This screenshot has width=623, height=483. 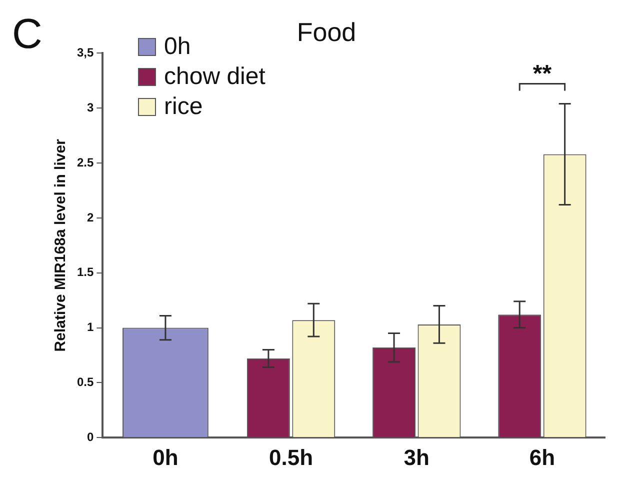 I want to click on x-tick-label: 0h, so click(x=165, y=457).